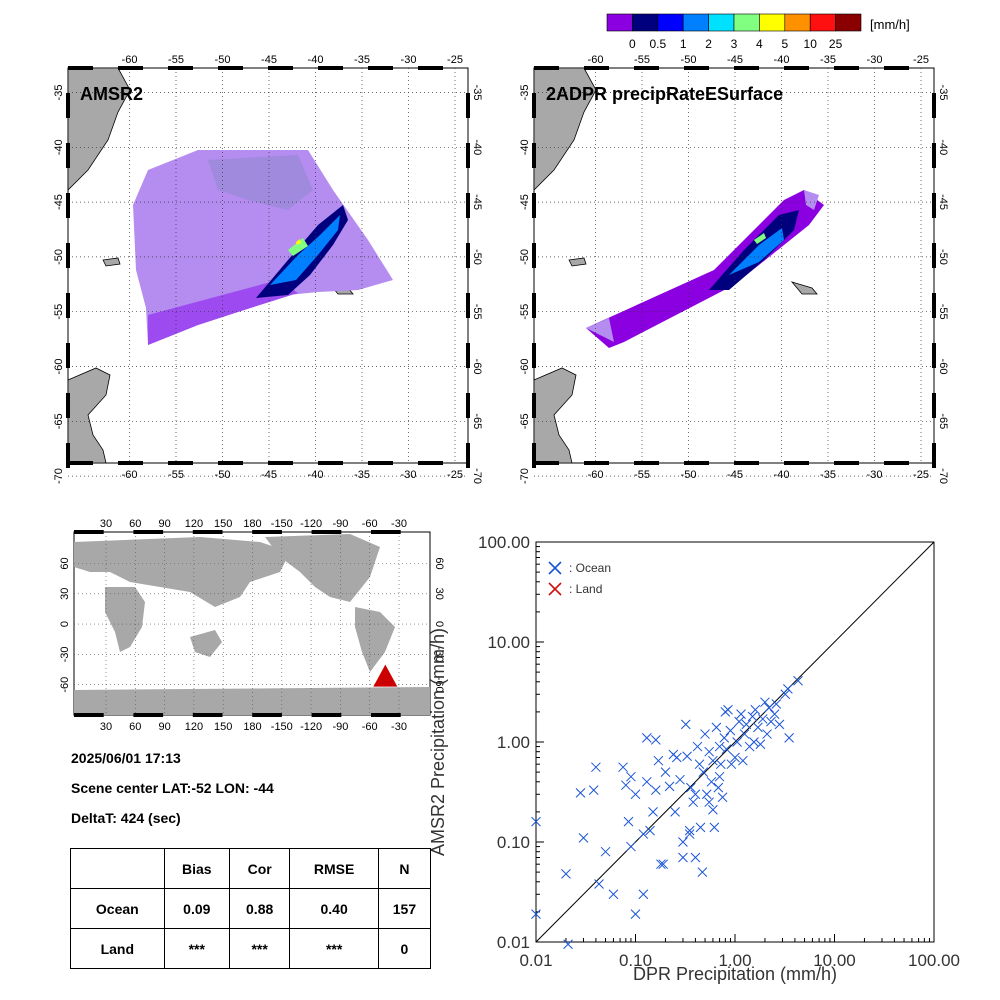  What do you see at coordinates (59, 202) in the screenshot?
I see `lat-tick-label-left: -45` at bounding box center [59, 202].